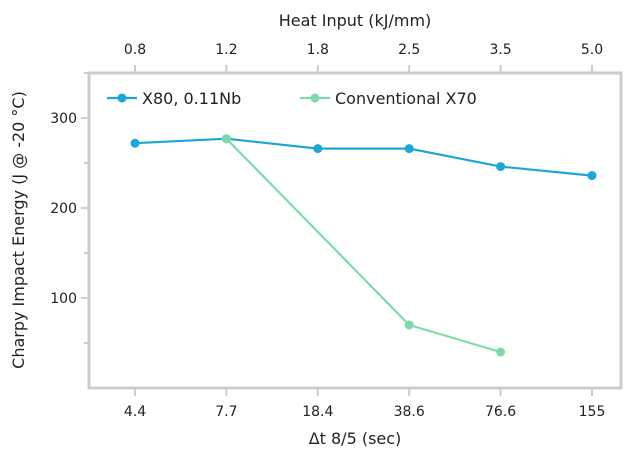  What do you see at coordinates (406, 98) in the screenshot?
I see `legend-label-x70: Conventional X70` at bounding box center [406, 98].